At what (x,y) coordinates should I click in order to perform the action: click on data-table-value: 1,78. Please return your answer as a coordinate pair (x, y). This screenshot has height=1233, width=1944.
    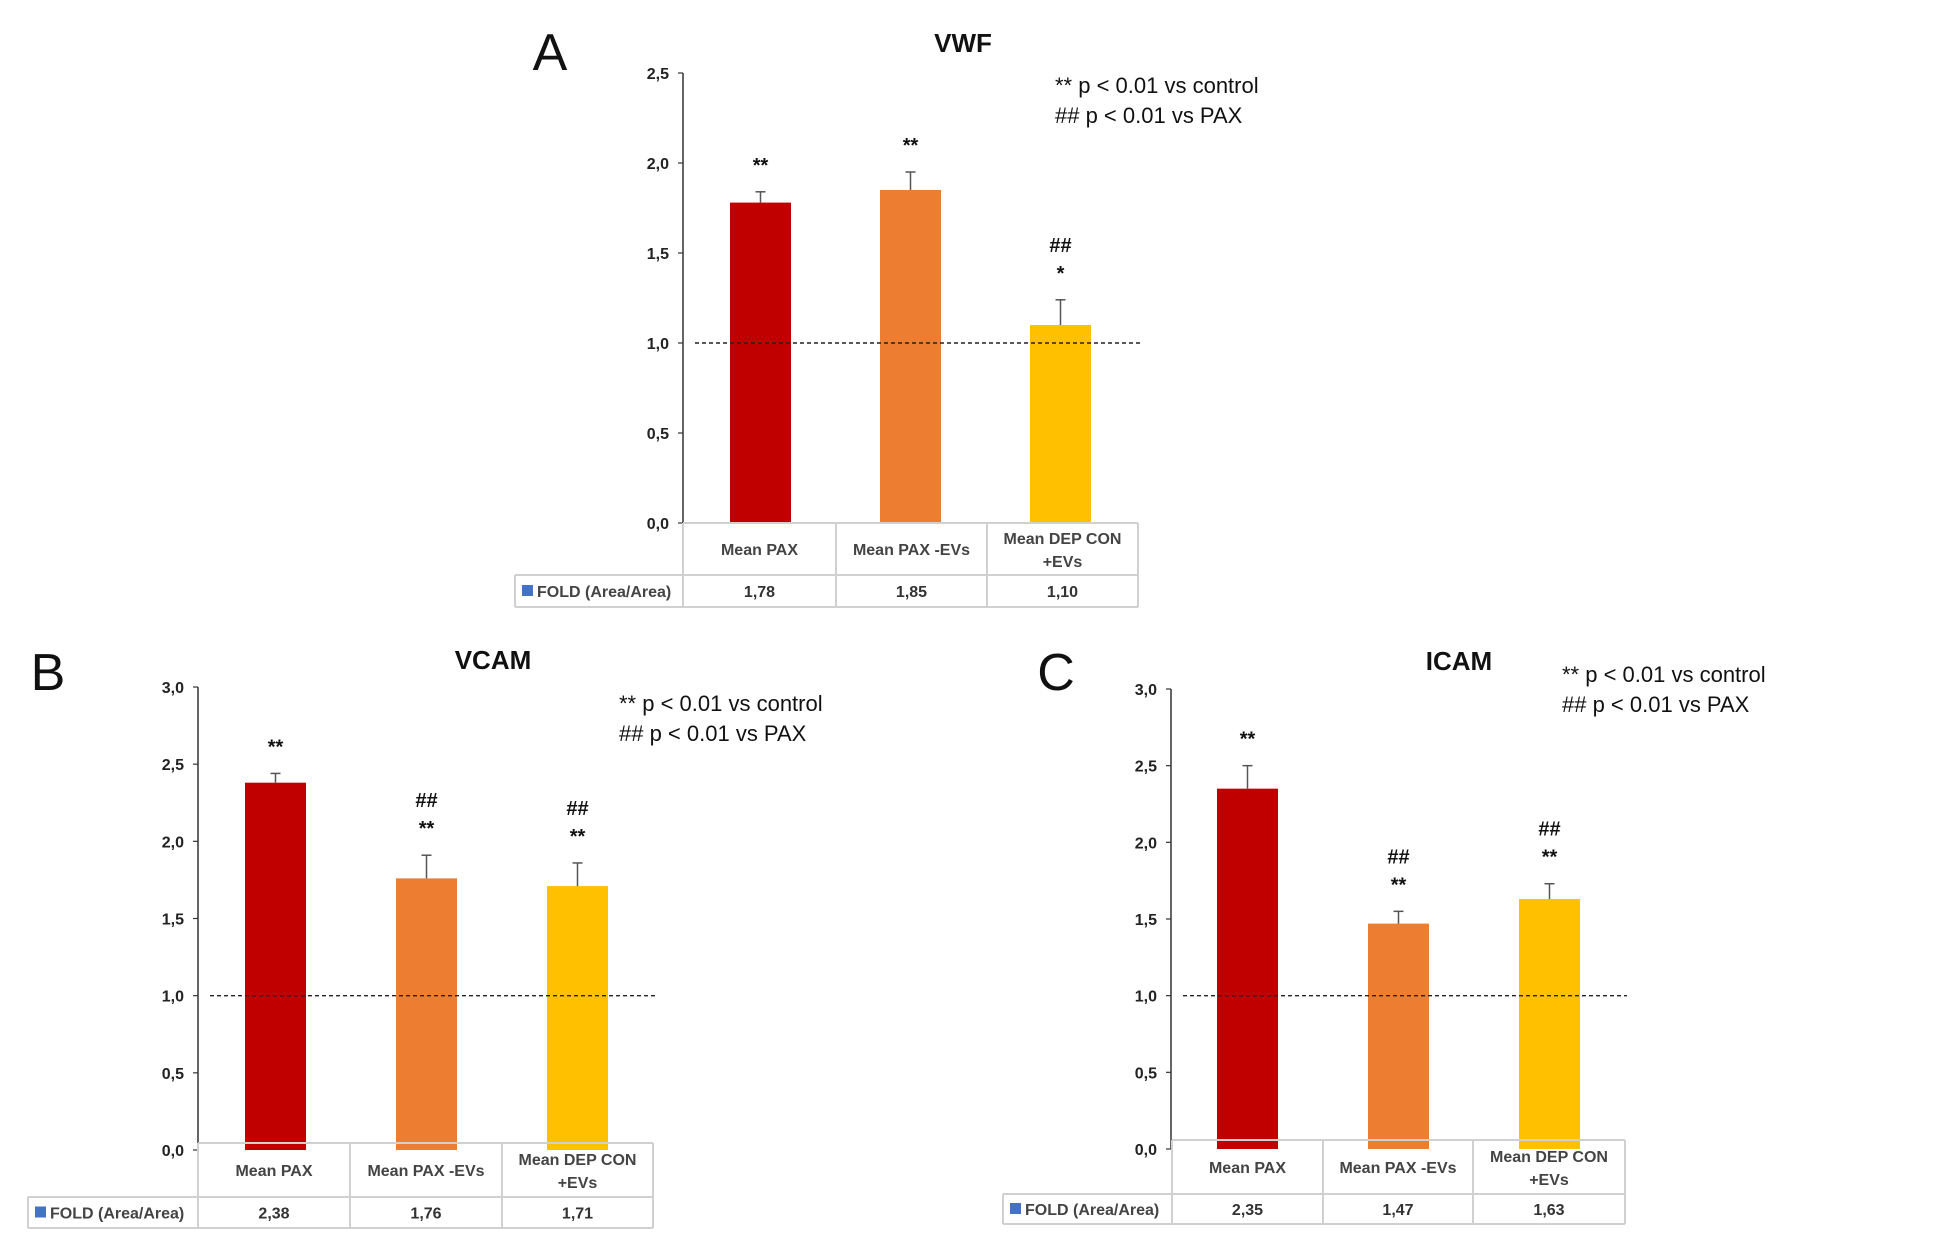
    Looking at the image, I should click on (759, 592).